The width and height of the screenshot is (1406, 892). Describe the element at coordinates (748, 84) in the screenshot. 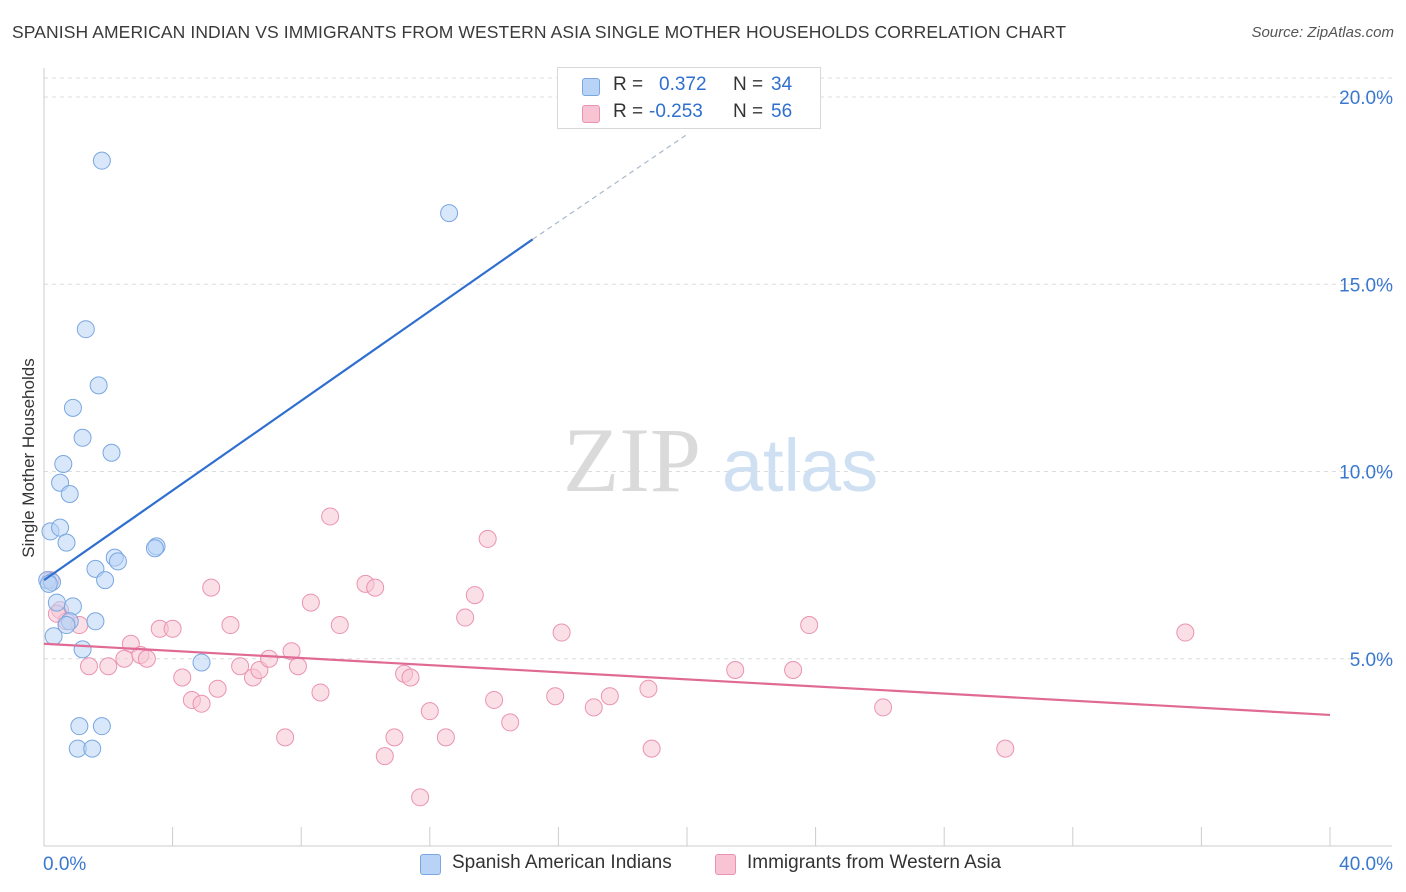

I see `n-label: N =` at that location.